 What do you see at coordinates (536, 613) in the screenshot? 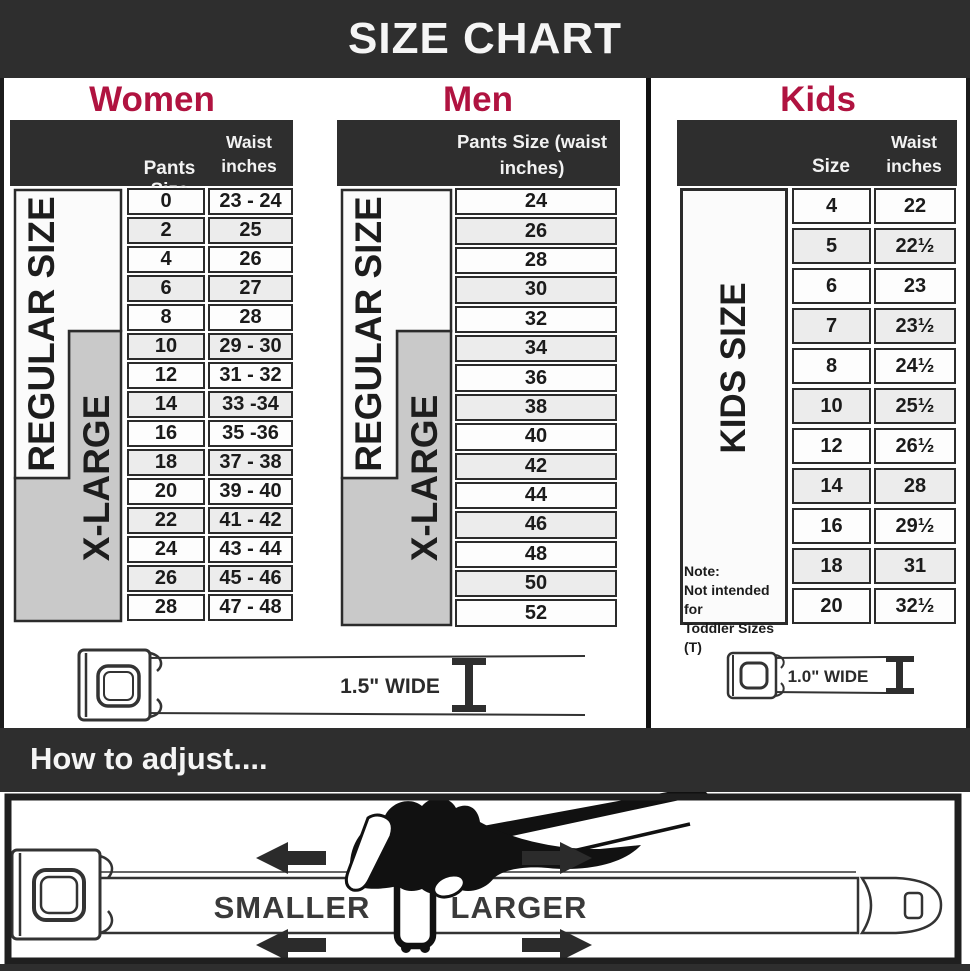
I see `table-cell: 52` at bounding box center [536, 613].